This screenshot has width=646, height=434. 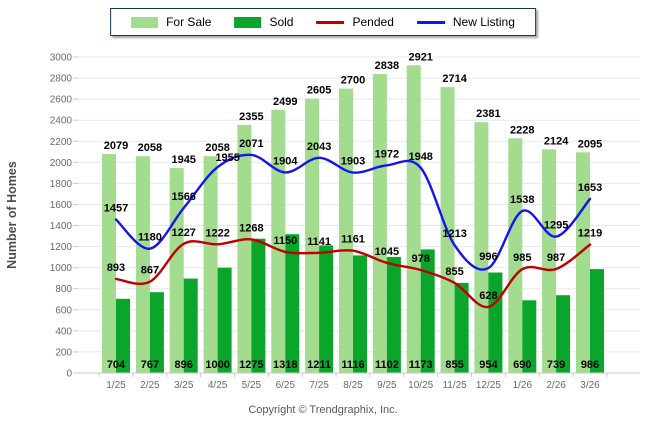 I want to click on label-pended: 893, so click(x=116, y=268).